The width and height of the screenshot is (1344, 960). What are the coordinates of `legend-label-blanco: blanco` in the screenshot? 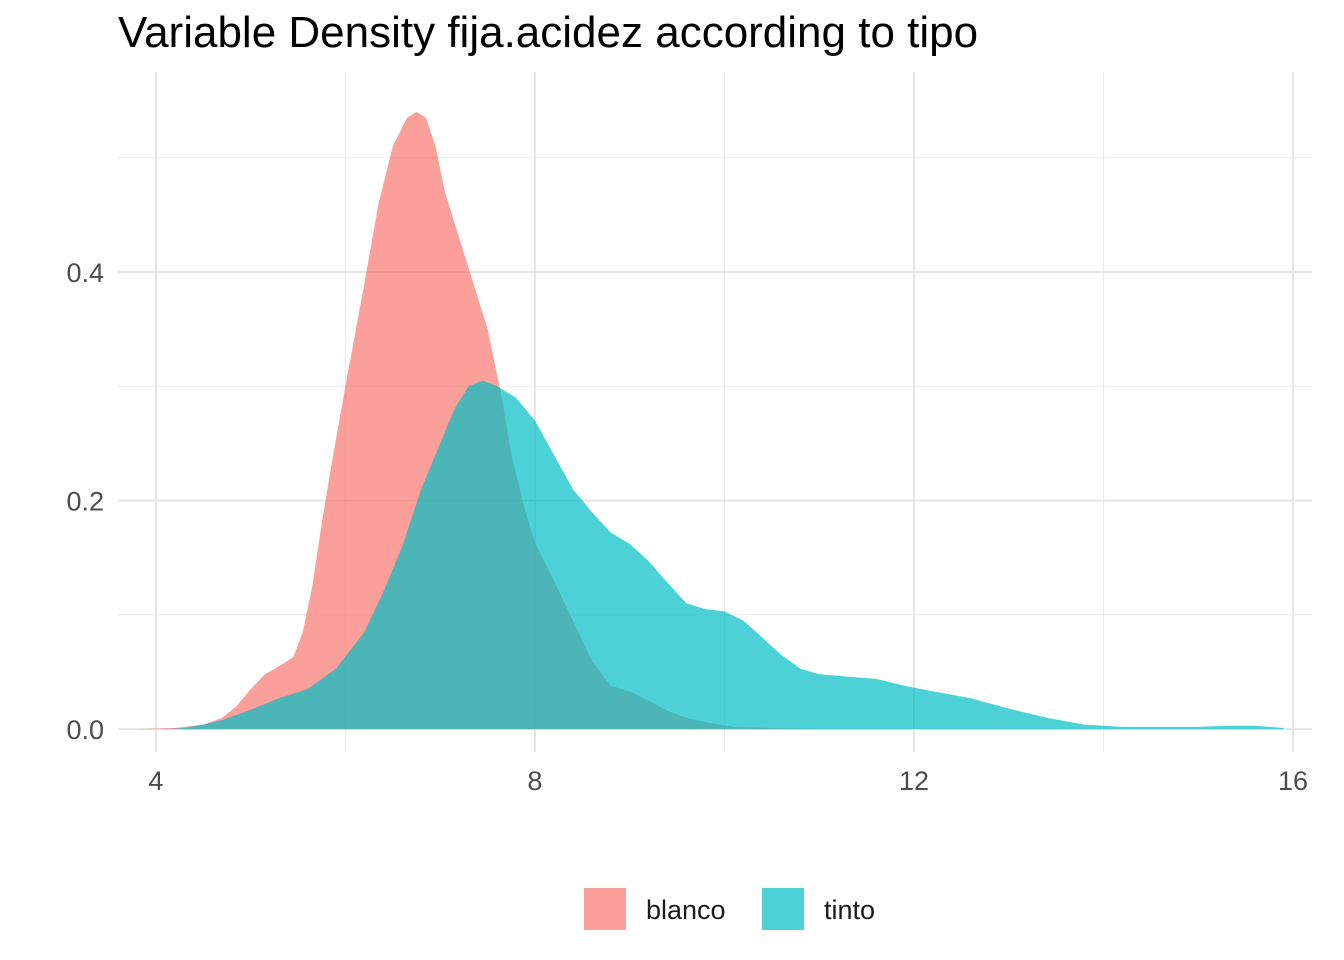 It's located at (686, 910).